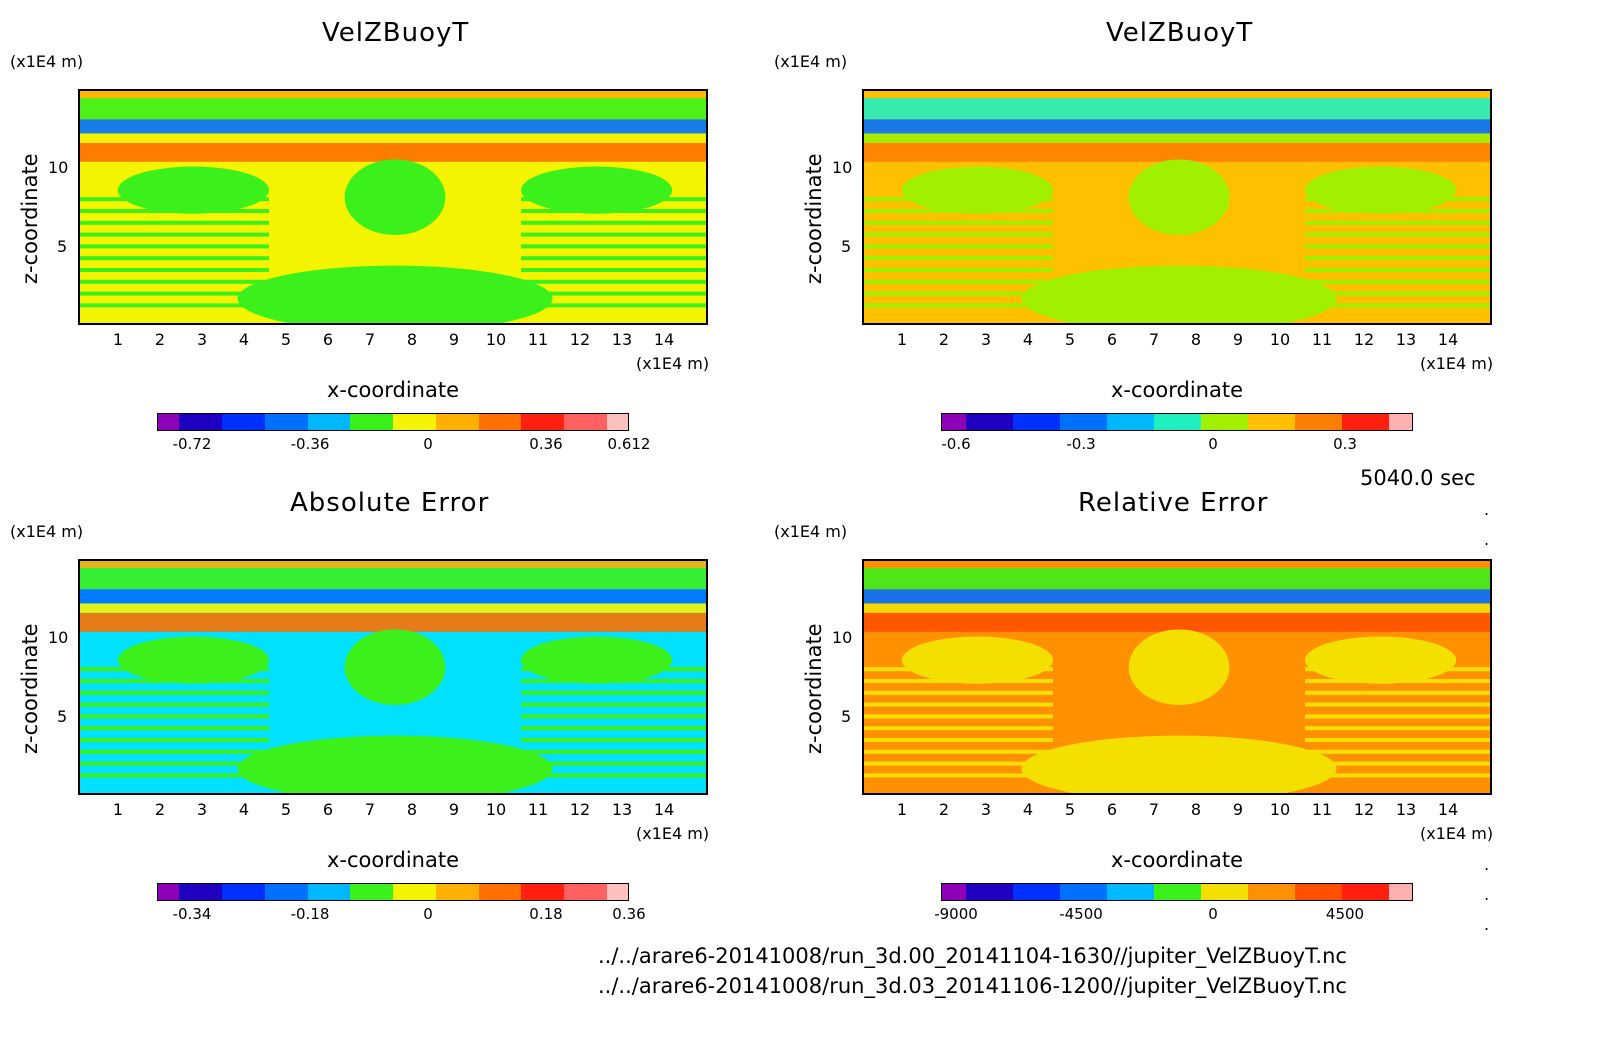  What do you see at coordinates (1364, 809) in the screenshot?
I see `x-tick-12: 12` at bounding box center [1364, 809].